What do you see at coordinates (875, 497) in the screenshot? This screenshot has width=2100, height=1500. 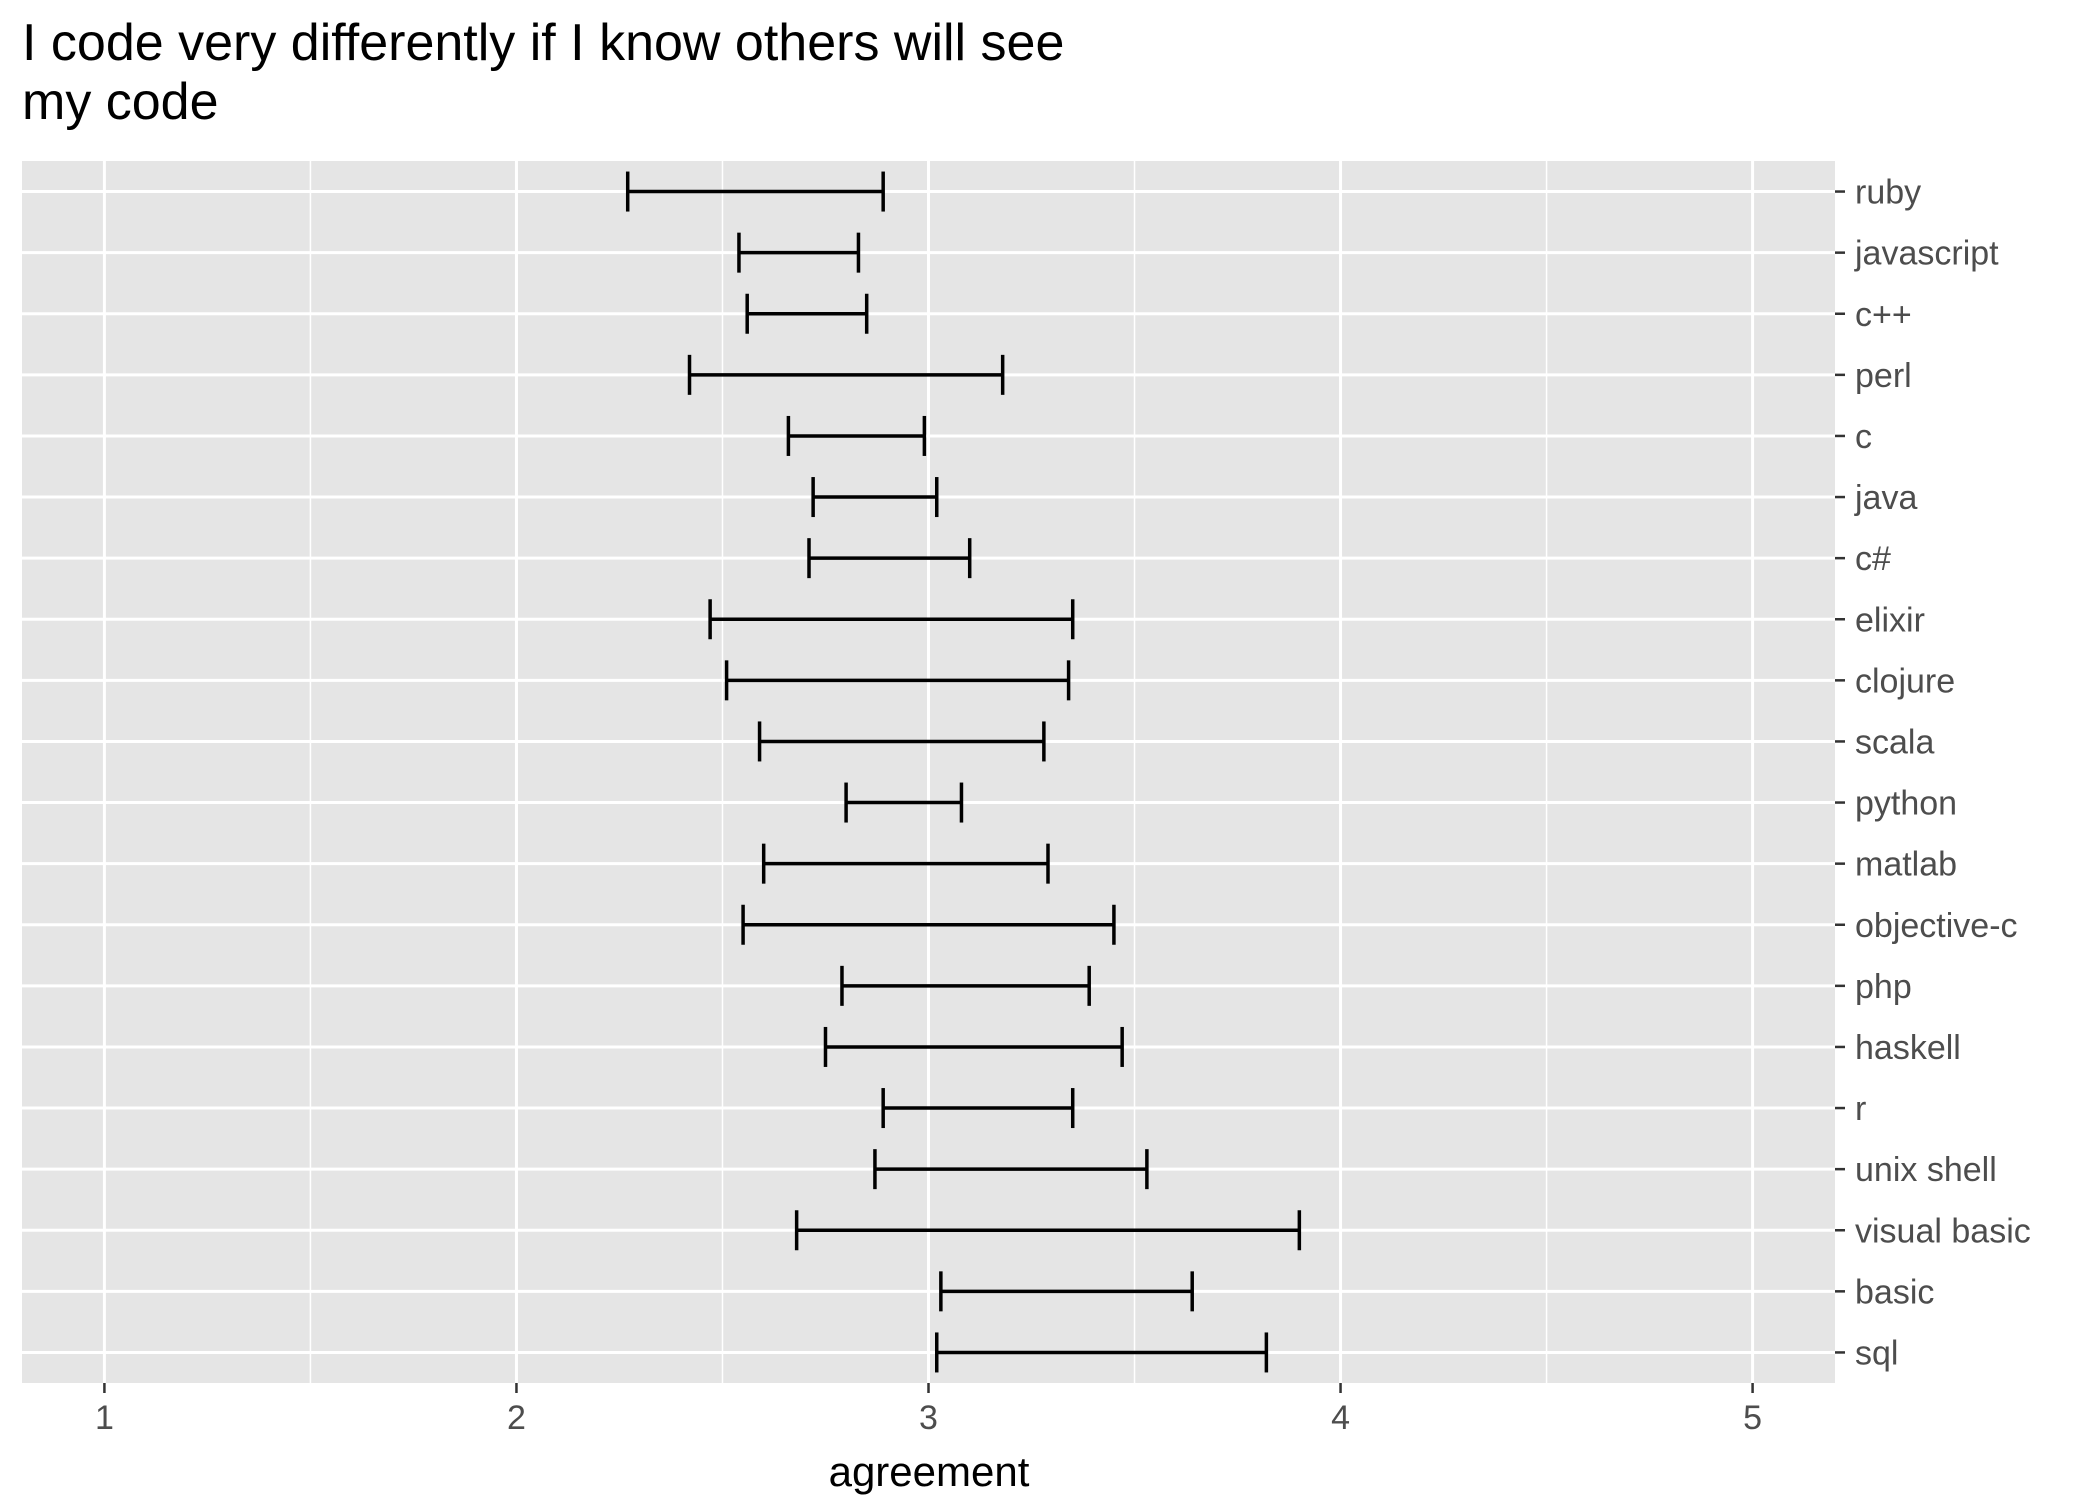 I see `errorbar-java` at bounding box center [875, 497].